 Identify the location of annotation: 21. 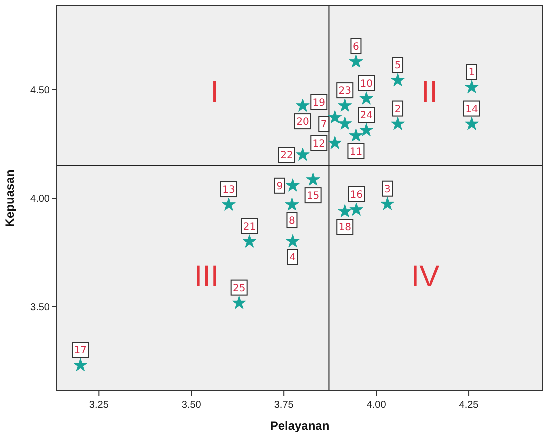
(249, 227).